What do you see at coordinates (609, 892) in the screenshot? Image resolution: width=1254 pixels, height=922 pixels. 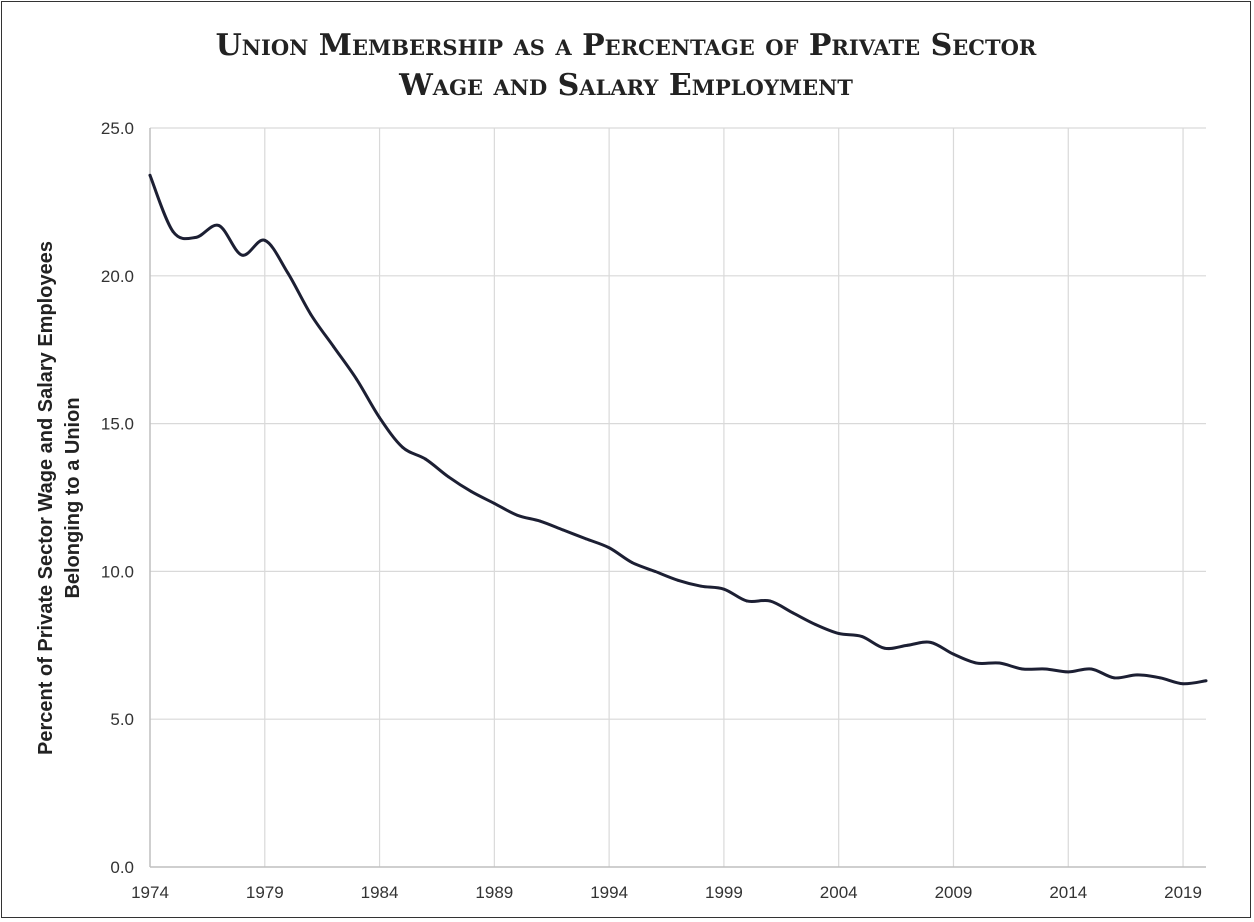 I see `x-tick-label: 1994` at bounding box center [609, 892].